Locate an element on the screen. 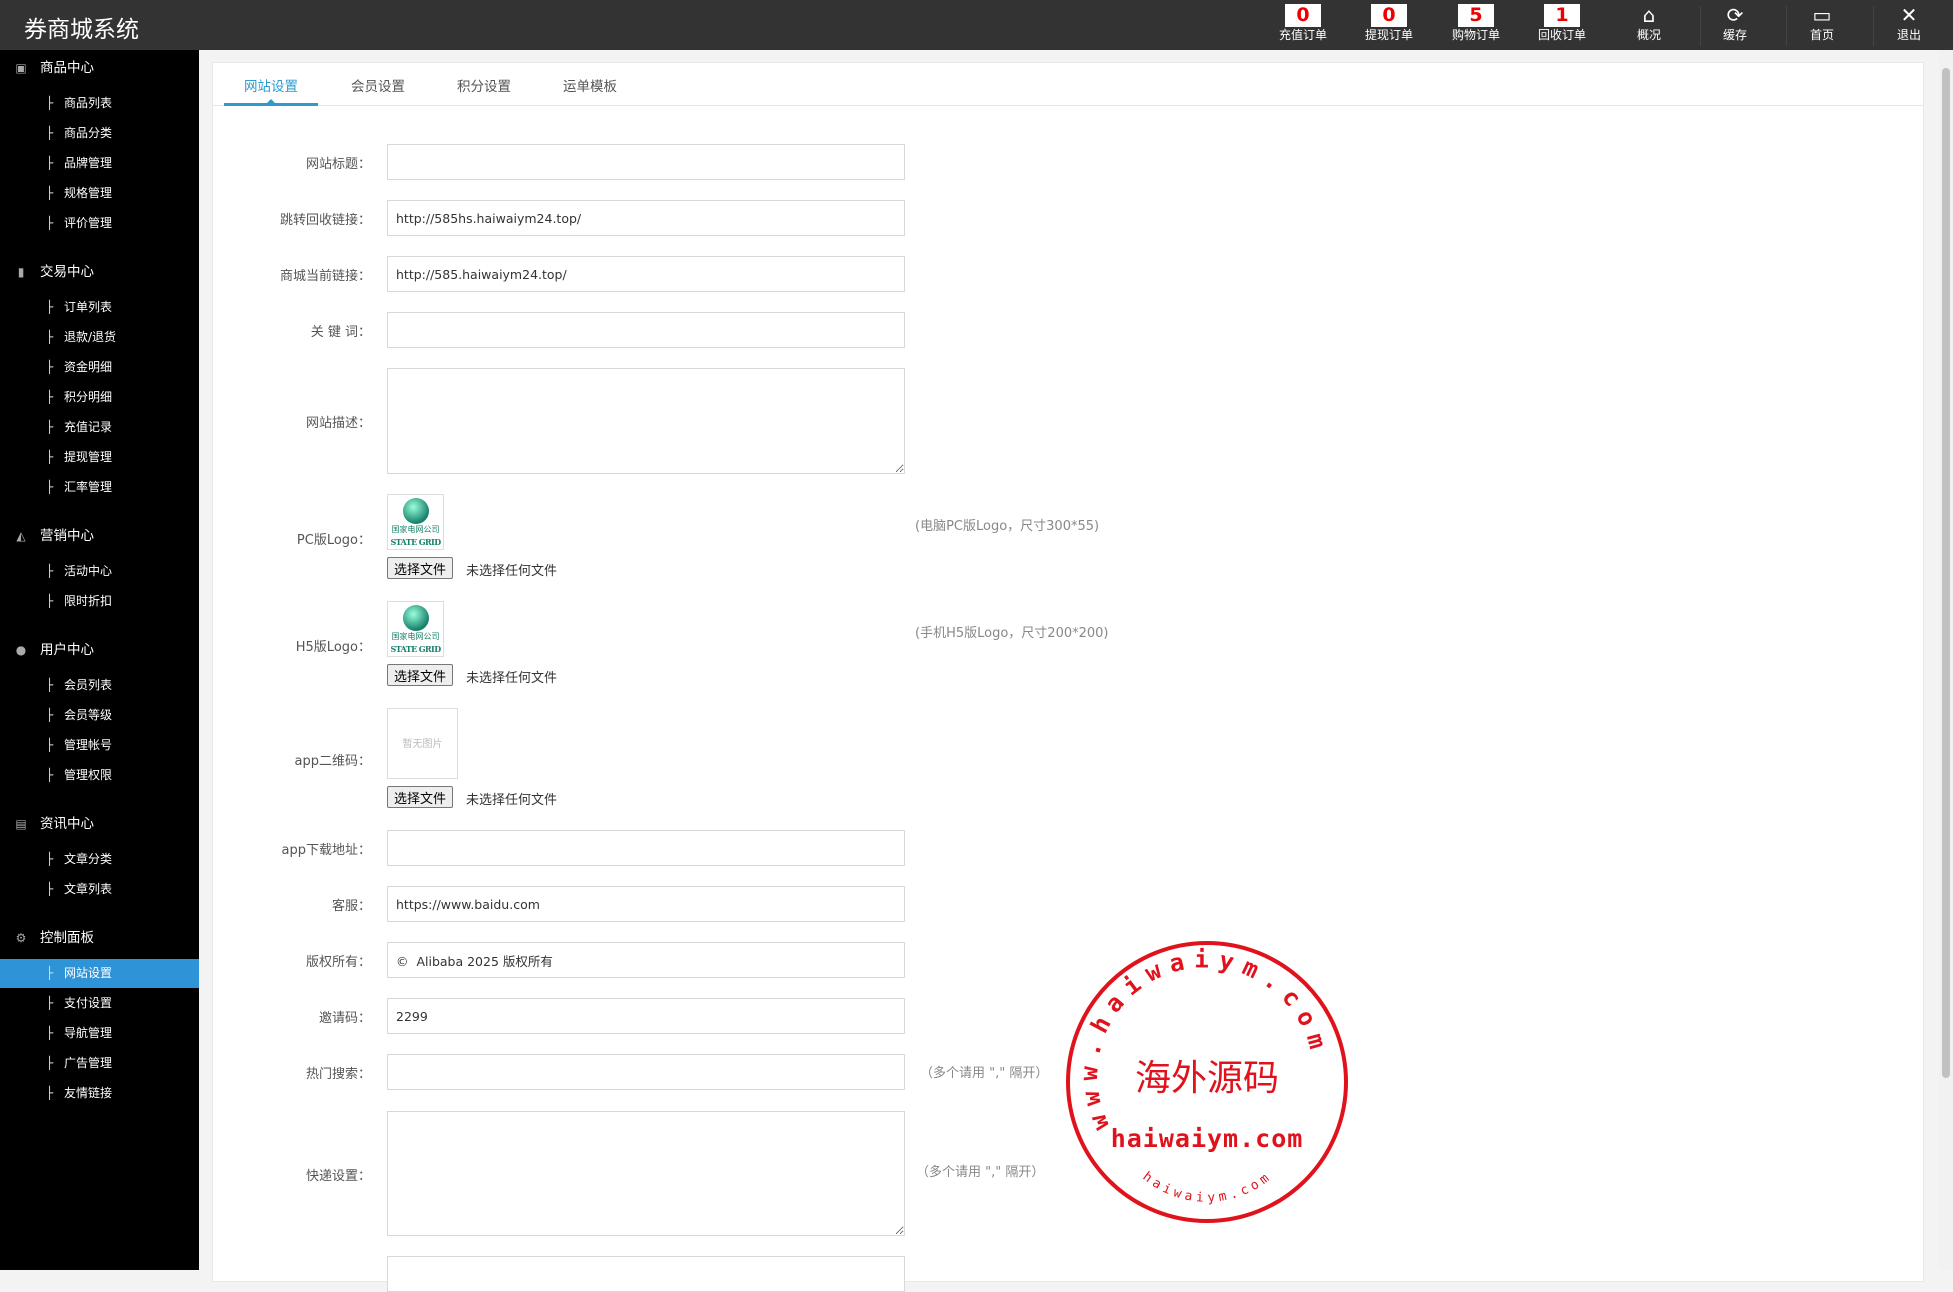 This screenshot has width=1953, height=1292. app-download-input is located at coordinates (646, 848).